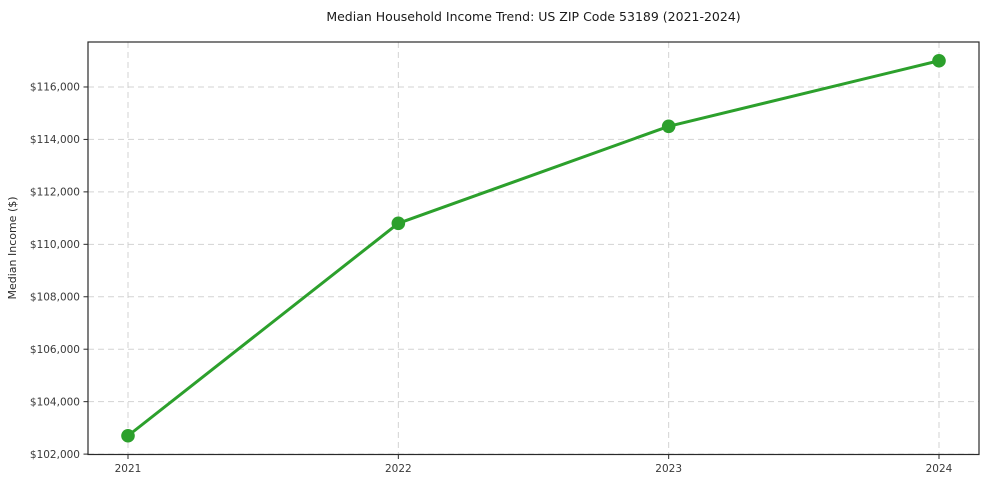 The height and width of the screenshot is (490, 989). I want to click on y-tick-label: $116,000, so click(55, 88).